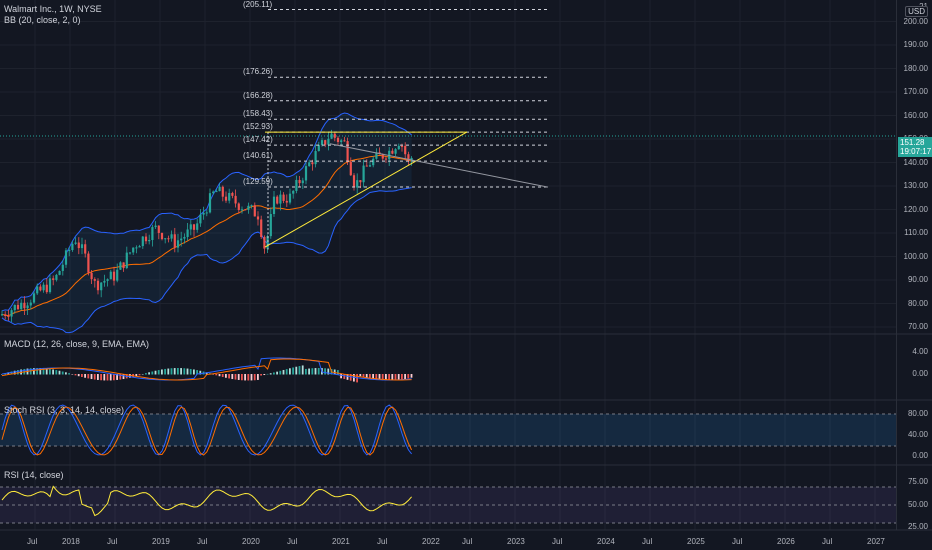  What do you see at coordinates (42, 20) in the screenshot?
I see `bb-indicator-label: BB (20, close, 2, 0)` at bounding box center [42, 20].